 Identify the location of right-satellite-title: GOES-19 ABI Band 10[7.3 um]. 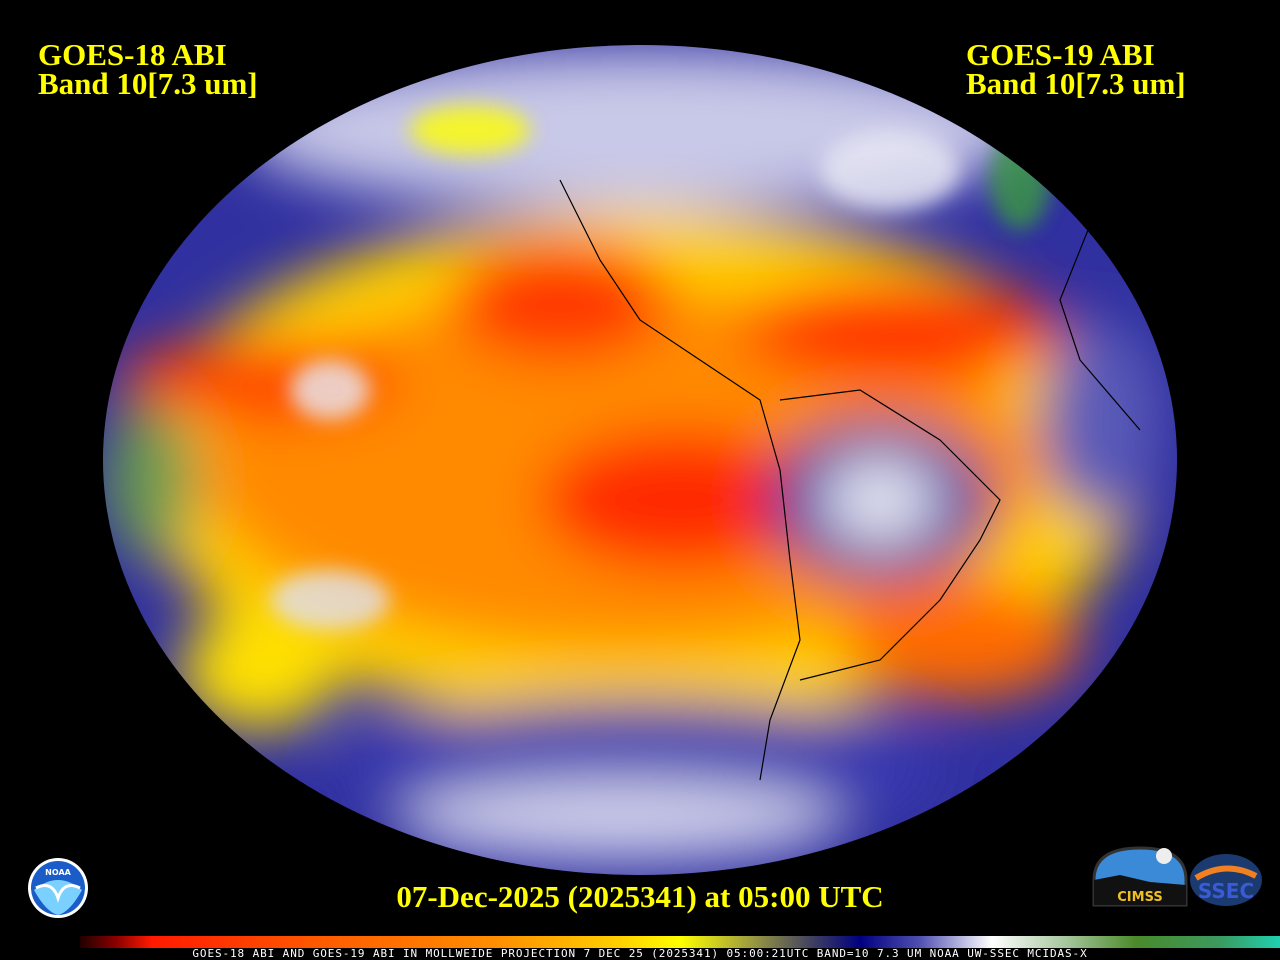
(1076, 69).